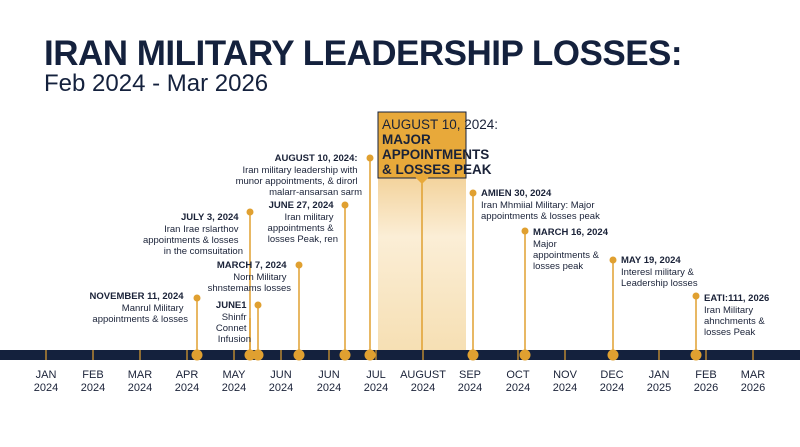  Describe the element at coordinates (435, 154) in the screenshot. I see `callout-line: APPOINTMENTS` at that location.